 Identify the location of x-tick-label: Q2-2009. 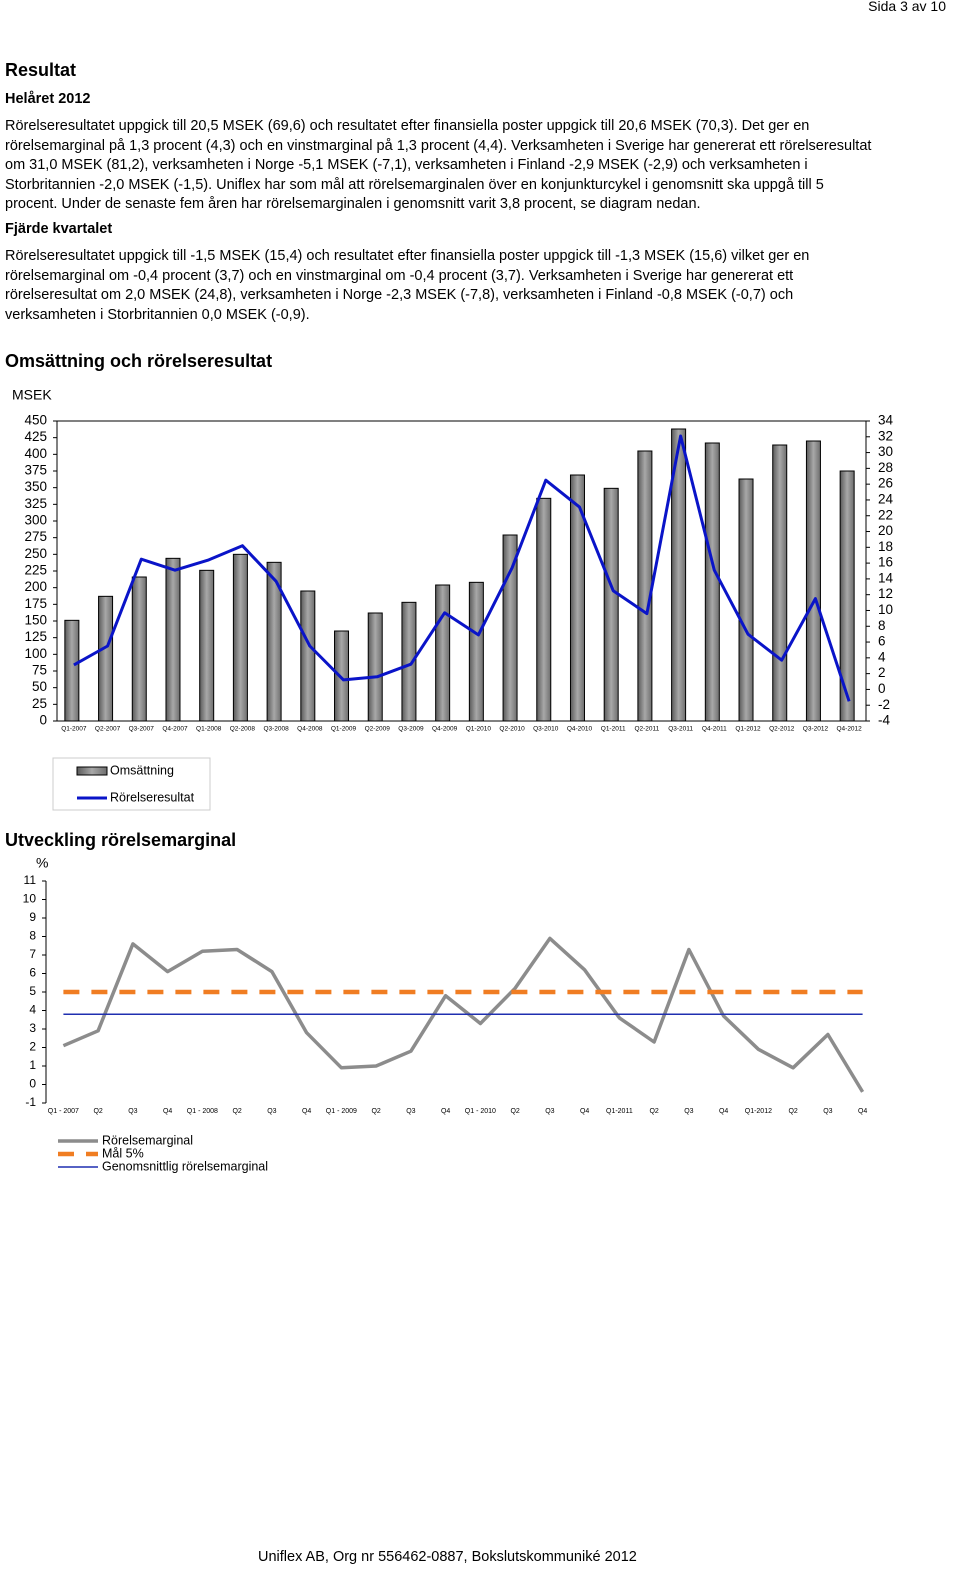
(378, 729).